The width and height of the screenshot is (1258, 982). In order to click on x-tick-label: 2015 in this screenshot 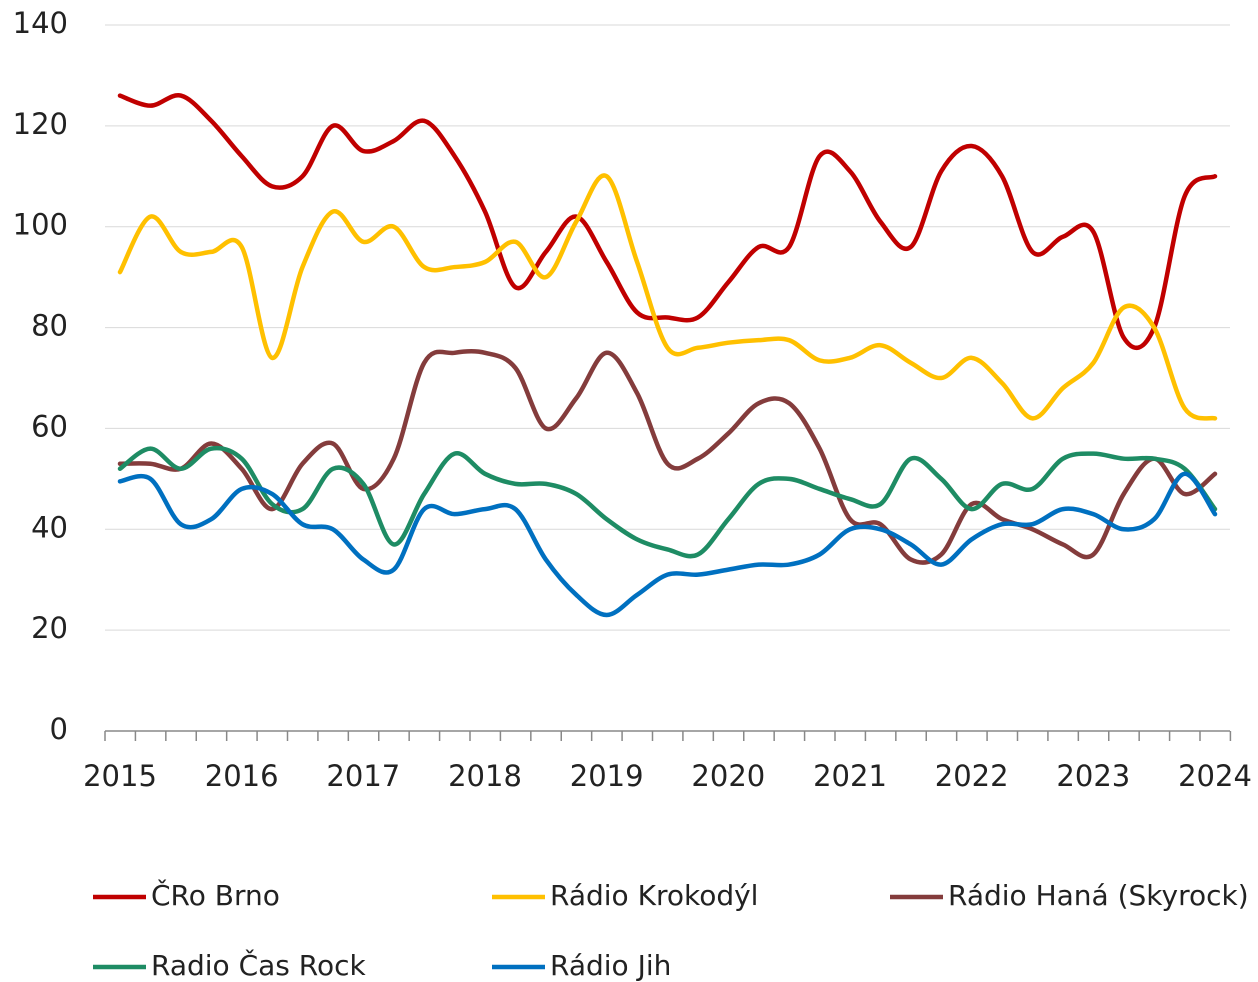, I will do `click(120, 776)`.